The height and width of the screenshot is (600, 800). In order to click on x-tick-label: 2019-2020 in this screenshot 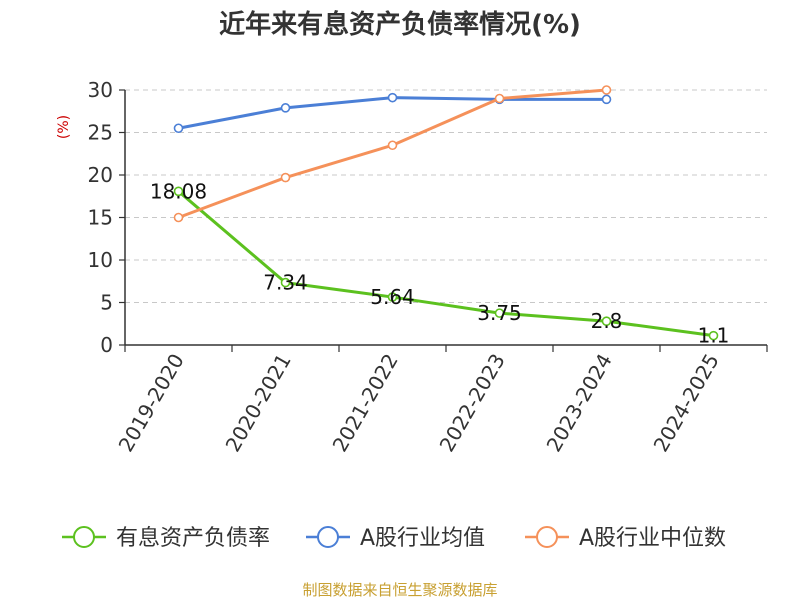, I will do `click(151, 403)`.